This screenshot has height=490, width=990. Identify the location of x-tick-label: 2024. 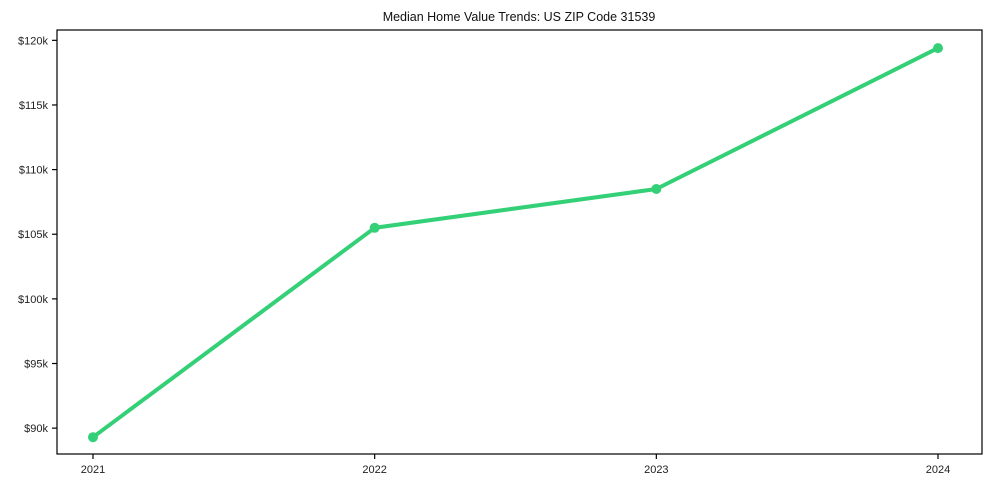
(938, 470).